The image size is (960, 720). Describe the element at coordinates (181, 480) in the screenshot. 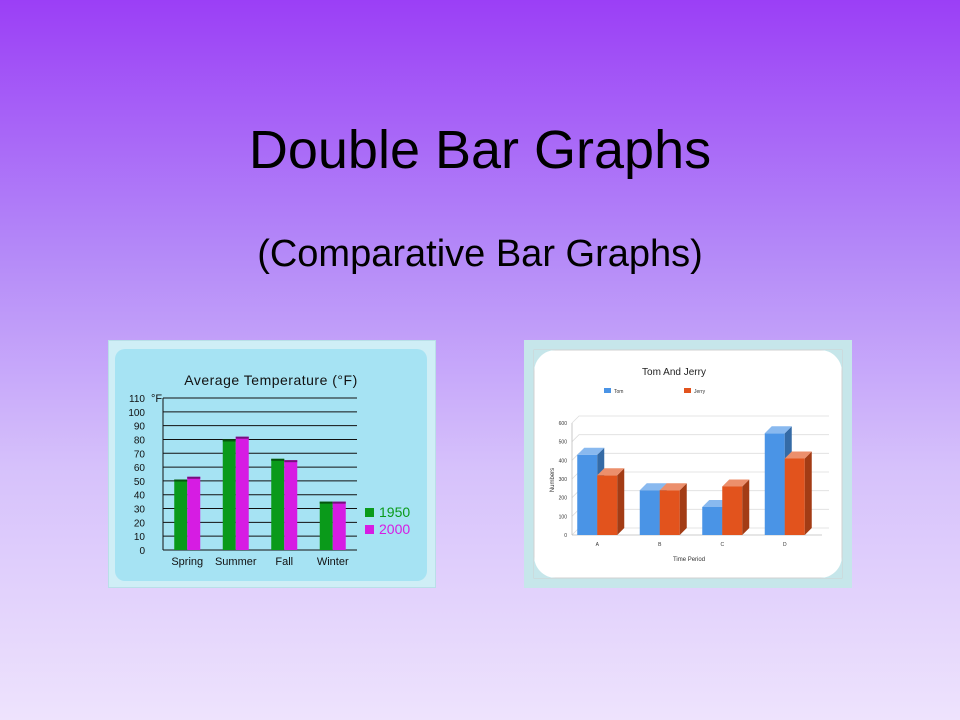

I see `bar-top-1950-spring` at that location.